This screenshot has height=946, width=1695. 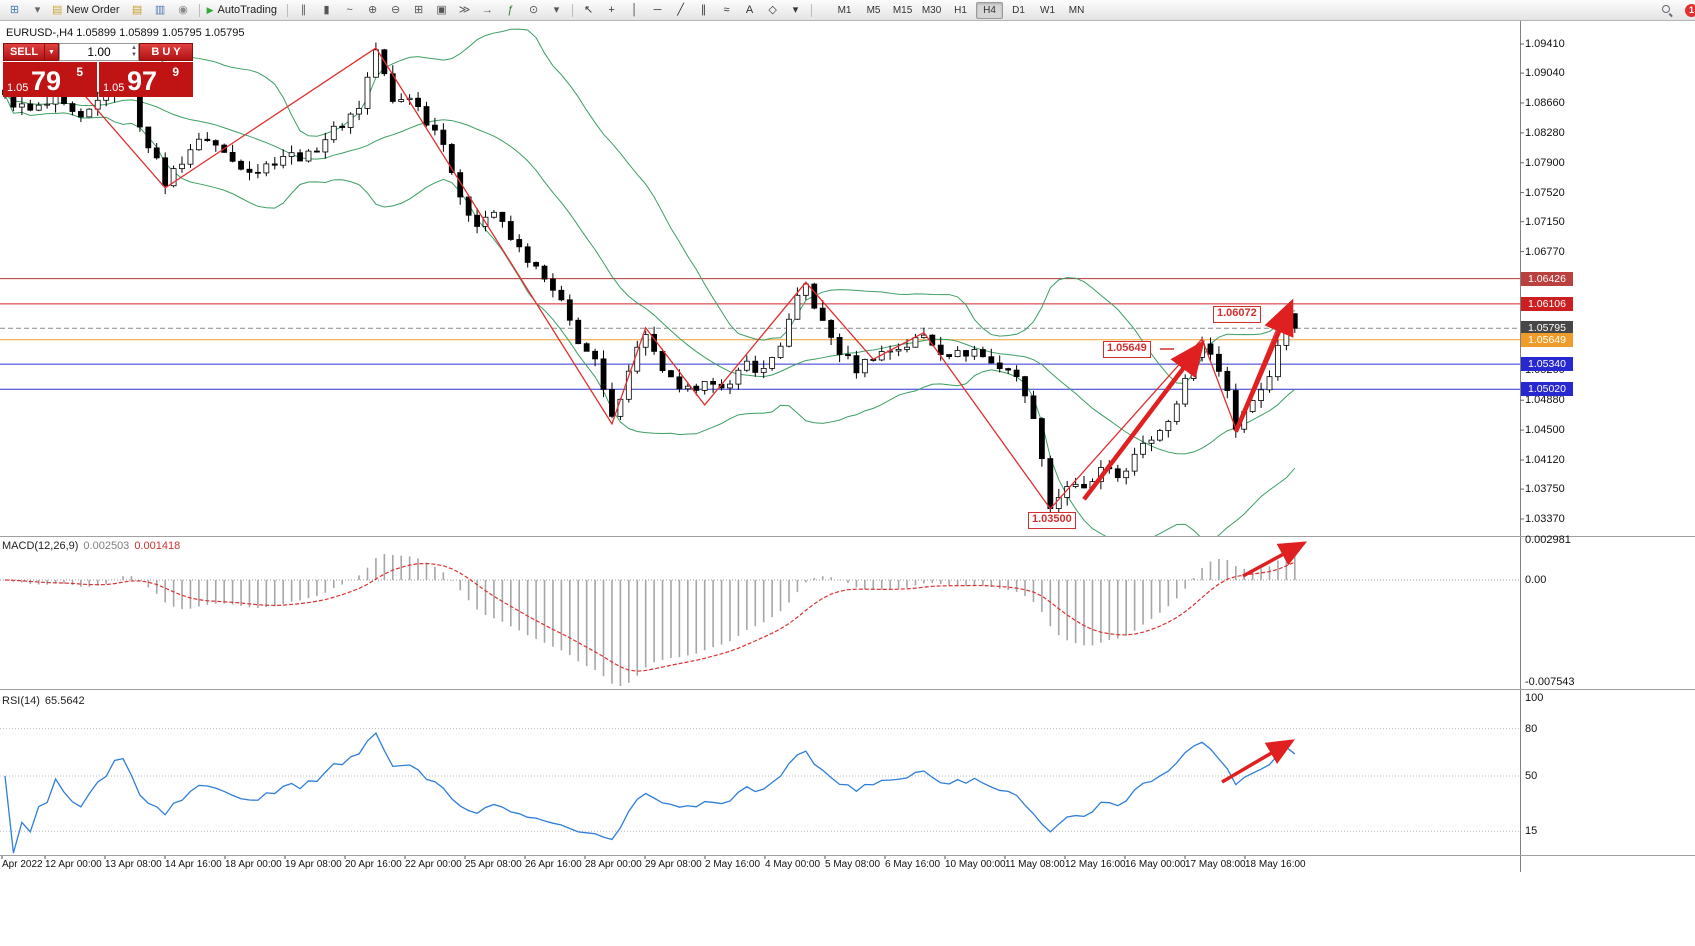 I want to click on timeframe-M5: M5, so click(x=873, y=10).